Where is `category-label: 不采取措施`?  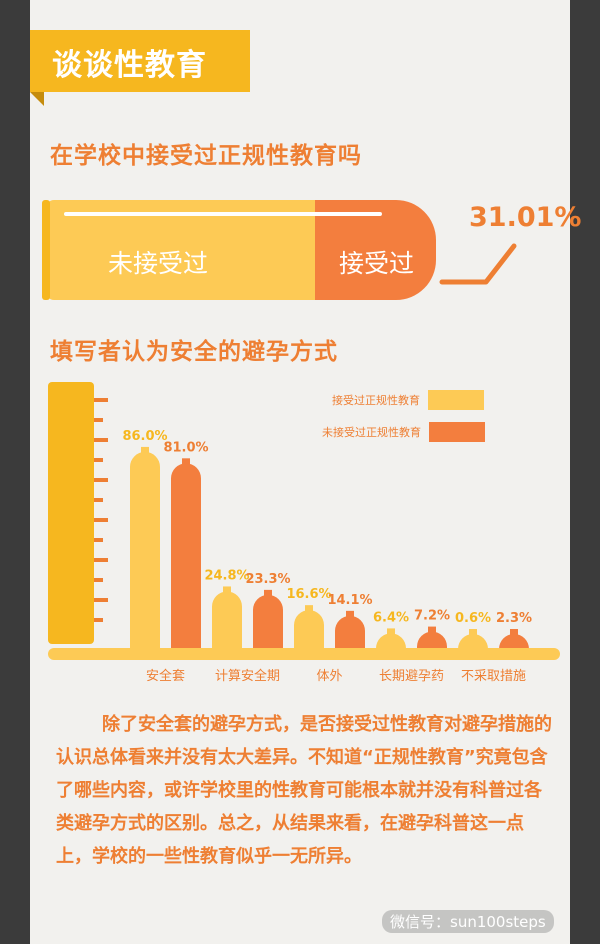 category-label: 不采取措施 is located at coordinates (493, 676).